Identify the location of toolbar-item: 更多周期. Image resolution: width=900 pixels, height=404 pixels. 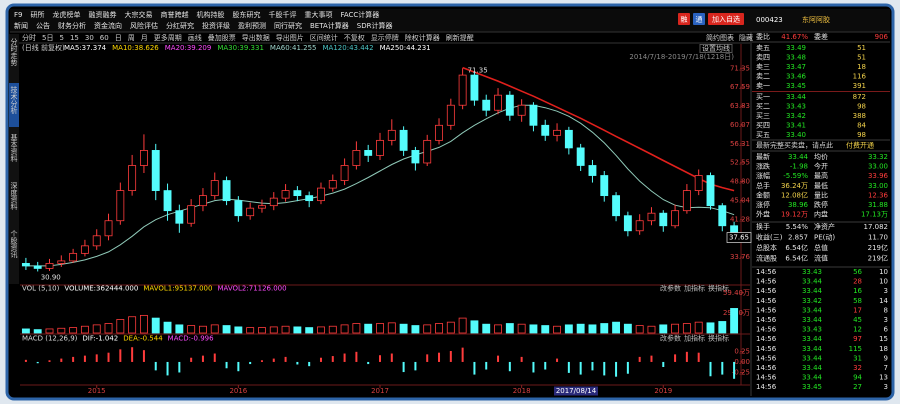
(168, 37).